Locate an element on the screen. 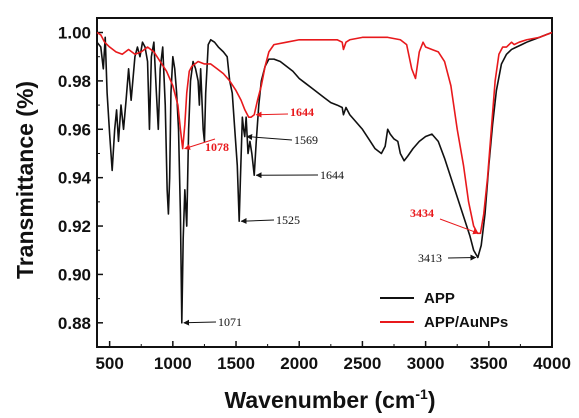 This screenshot has height=418, width=579. y-tick-label: 0.90 is located at coordinates (74, 274).